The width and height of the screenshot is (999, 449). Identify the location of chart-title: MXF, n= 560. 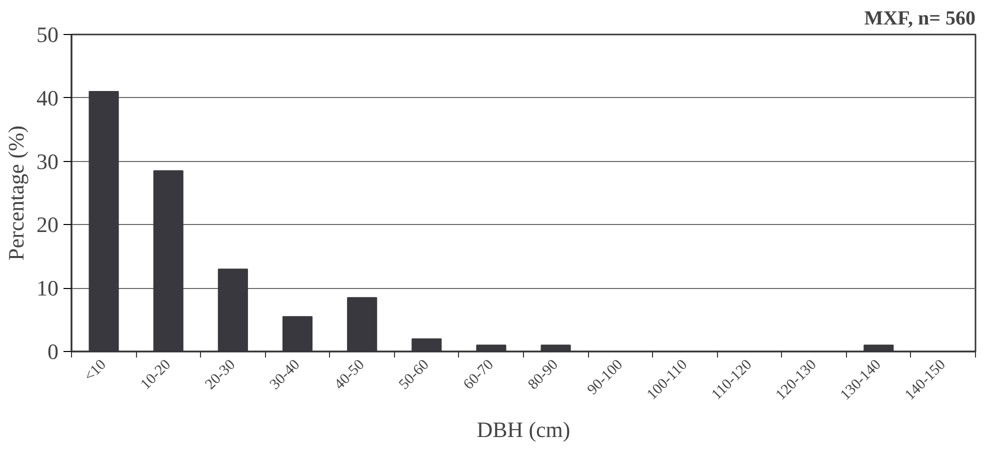
(920, 19).